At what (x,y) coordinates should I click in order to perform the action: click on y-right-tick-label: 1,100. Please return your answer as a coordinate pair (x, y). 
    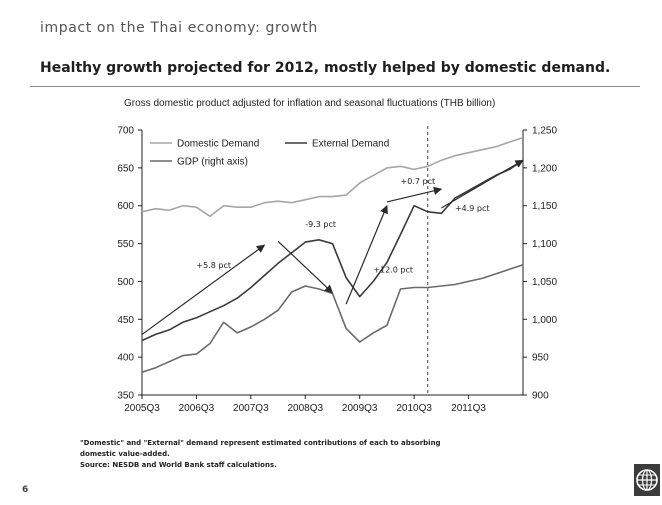
    Looking at the image, I should click on (544, 244).